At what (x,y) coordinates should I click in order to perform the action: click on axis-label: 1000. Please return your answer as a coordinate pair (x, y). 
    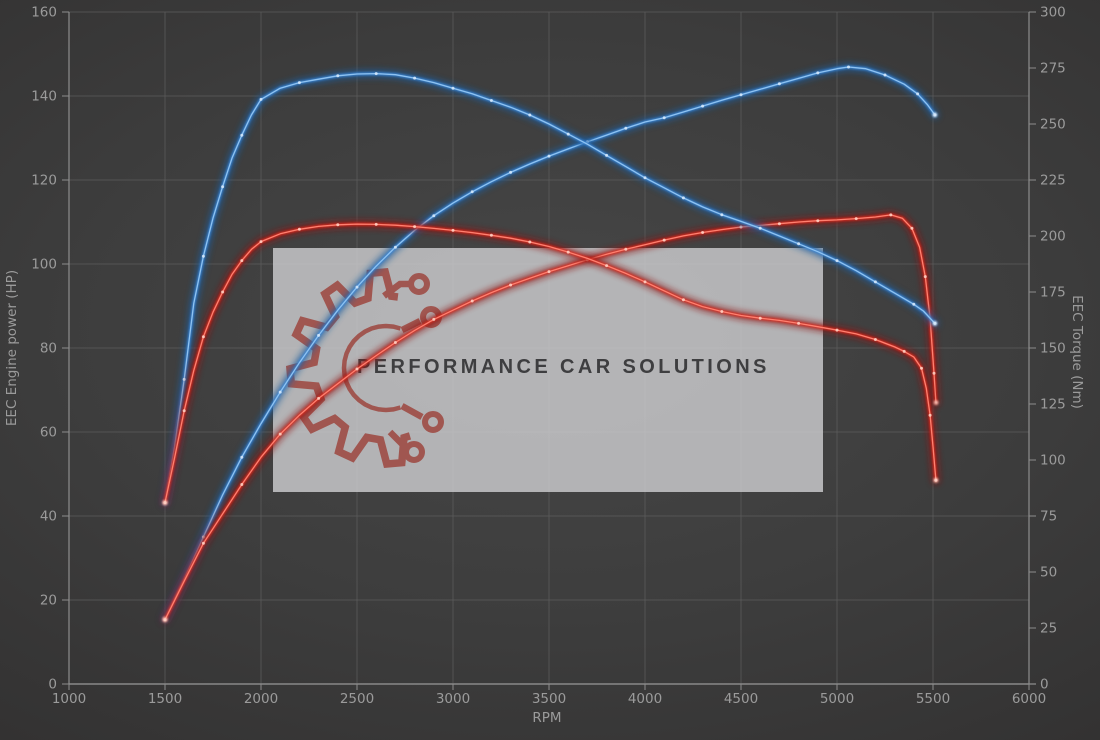
    Looking at the image, I should click on (69, 699).